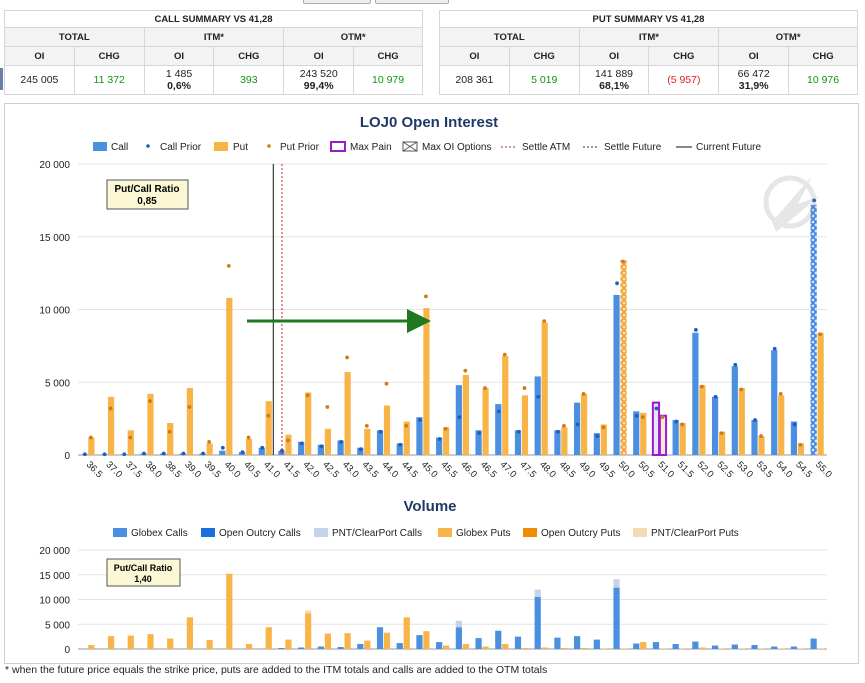 Image resolution: width=865 pixels, height=683 pixels. What do you see at coordinates (318, 86) in the screenshot?
I see `call-otm-pct: 99,4%` at bounding box center [318, 86].